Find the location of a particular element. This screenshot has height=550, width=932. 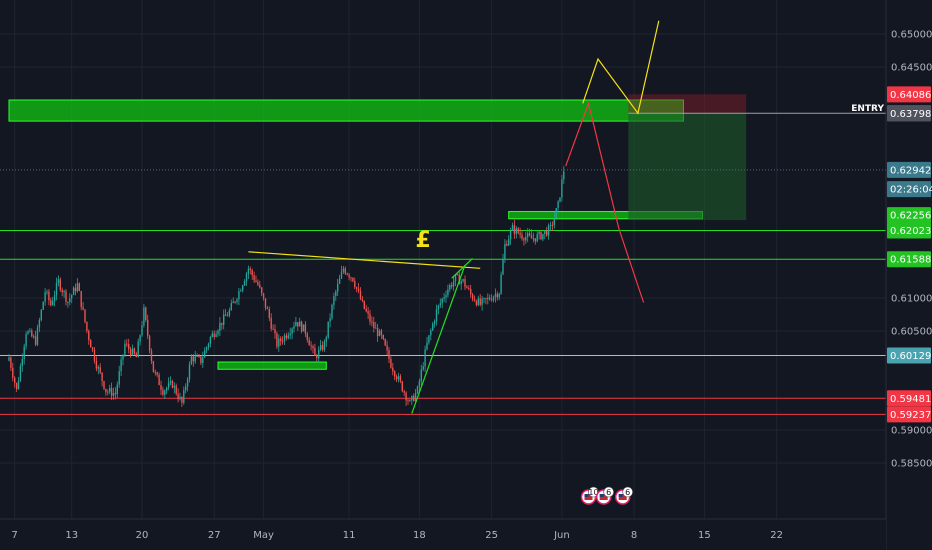

time-tick-label: May is located at coordinates (263, 535).